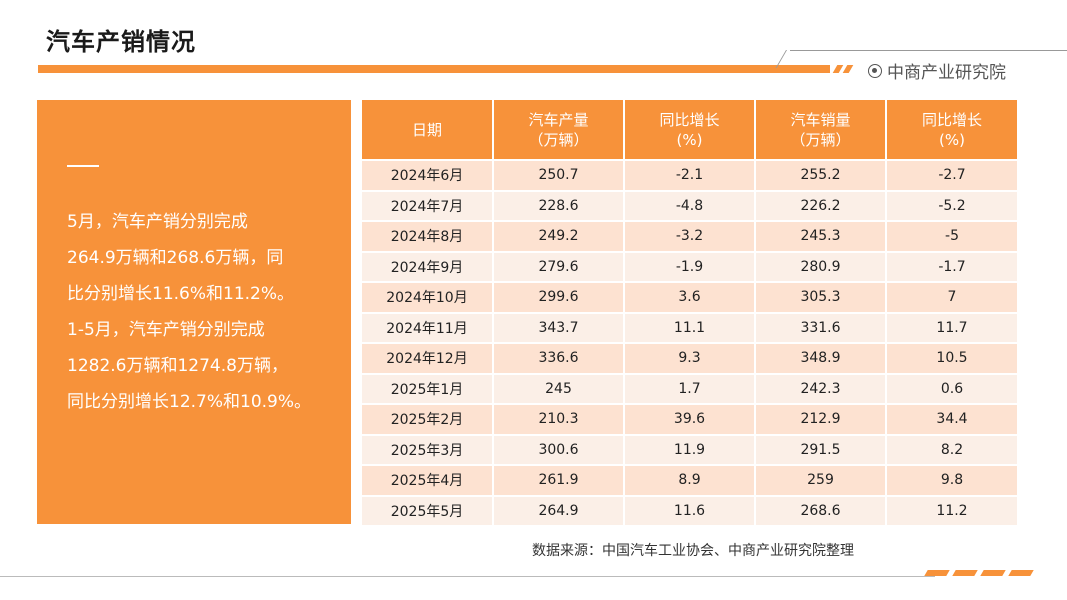 Image resolution: width=1067 pixels, height=600 pixels. I want to click on cell-production: 250.7, so click(559, 176).